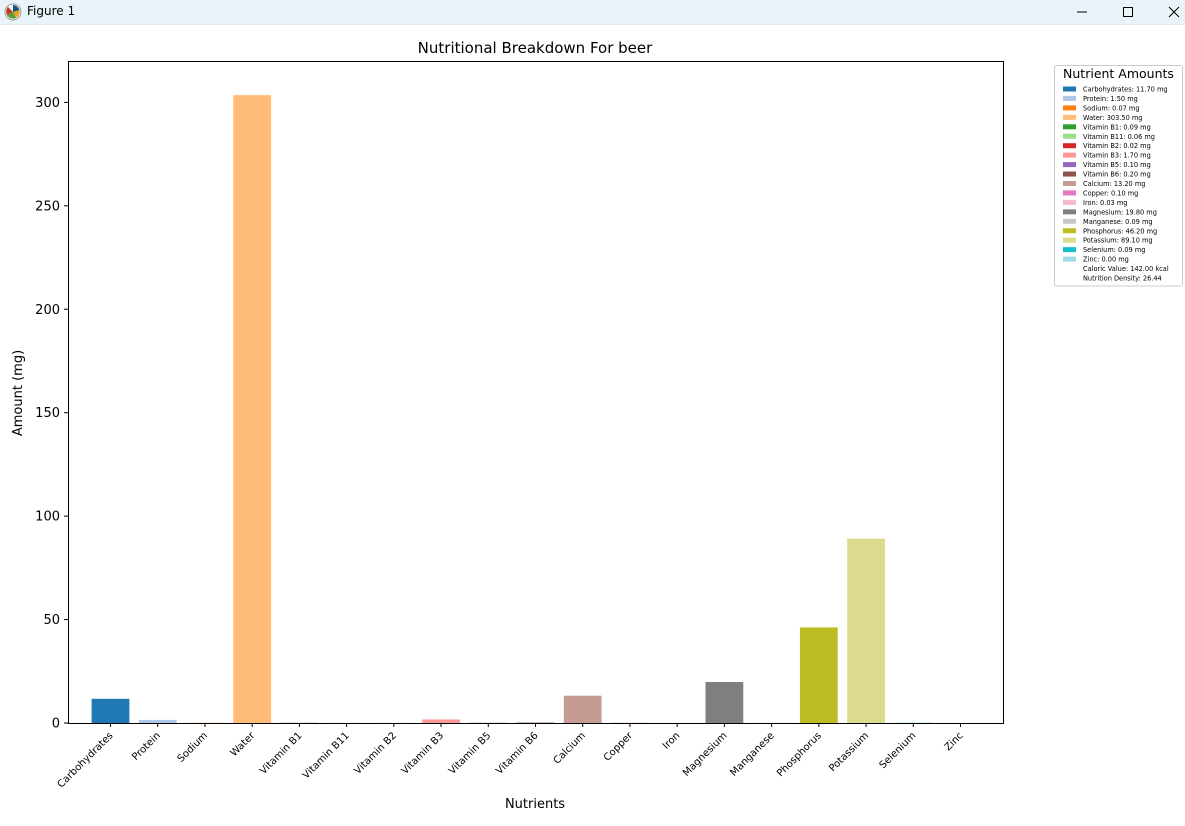 This screenshot has width=1185, height=826. What do you see at coordinates (1118, 222) in the screenshot?
I see `legend-entry: Manganese: 0.09 mg` at bounding box center [1118, 222].